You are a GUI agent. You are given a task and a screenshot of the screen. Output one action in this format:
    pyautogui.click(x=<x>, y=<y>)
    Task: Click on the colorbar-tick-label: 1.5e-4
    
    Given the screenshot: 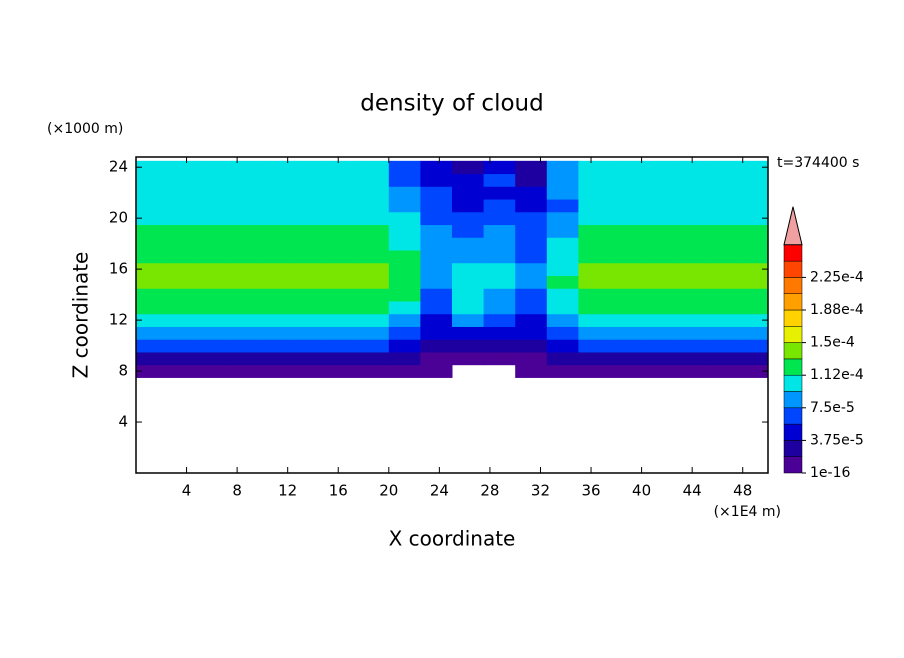 What is the action you would take?
    pyautogui.click(x=832, y=343)
    